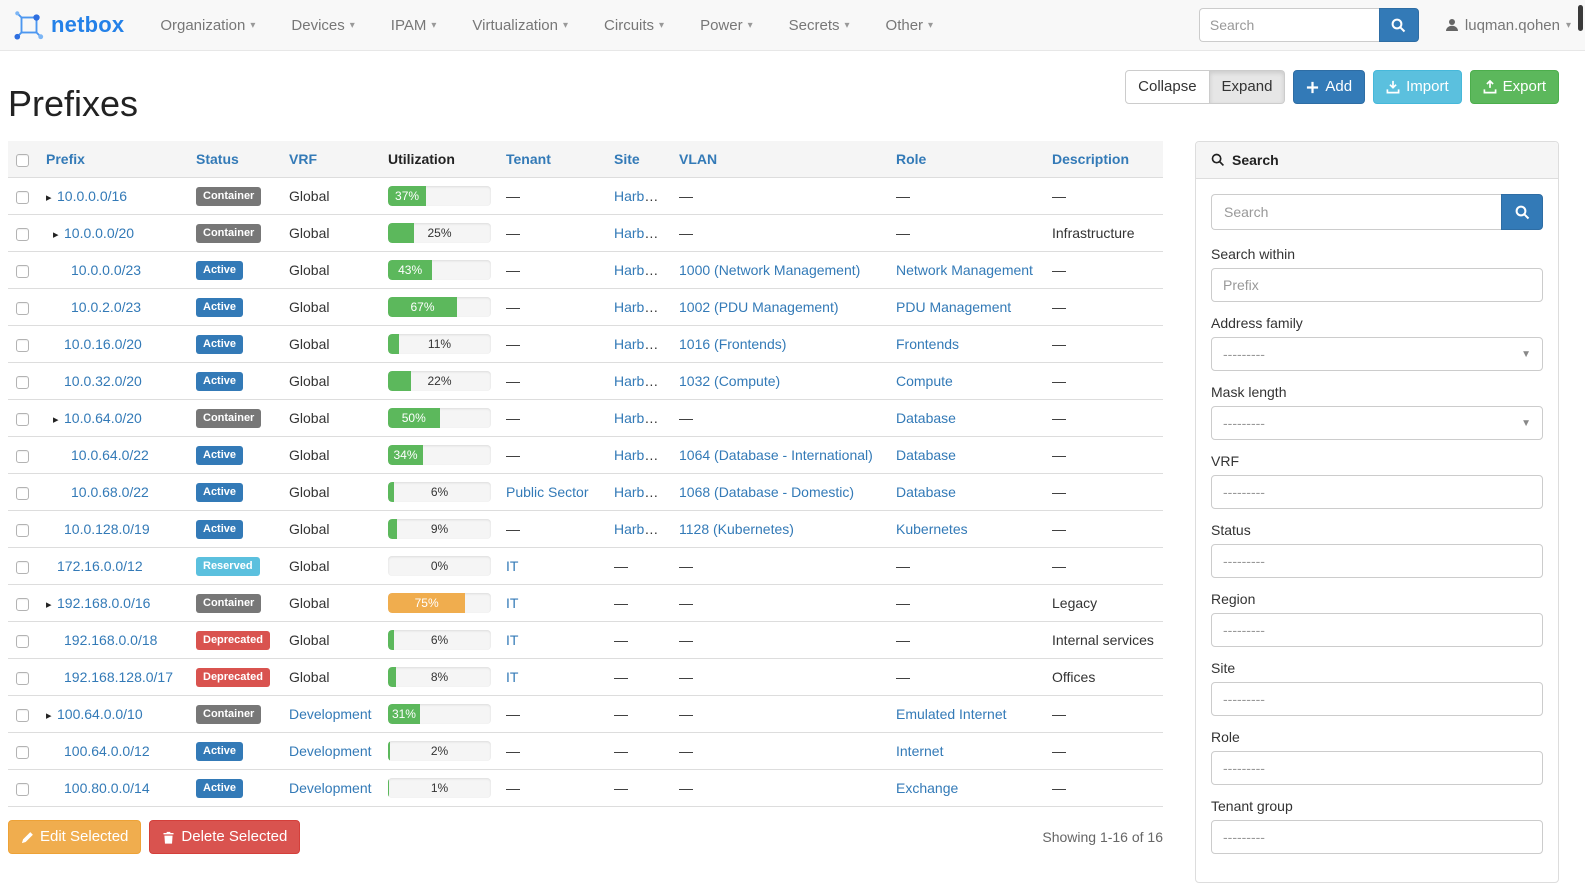 This screenshot has height=883, width=1585. What do you see at coordinates (520, 25) in the screenshot?
I see `navbar-menu-item: Virtualization ▾` at bounding box center [520, 25].